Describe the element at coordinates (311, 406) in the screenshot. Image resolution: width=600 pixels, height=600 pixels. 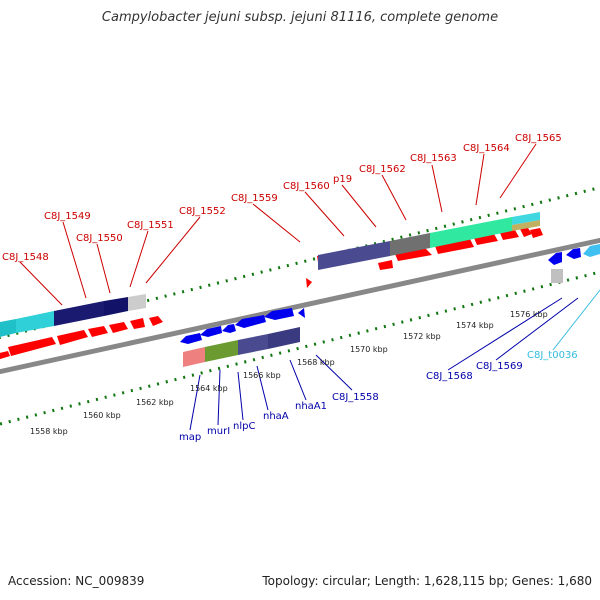
I see `gene-label: nhaA1` at that location.